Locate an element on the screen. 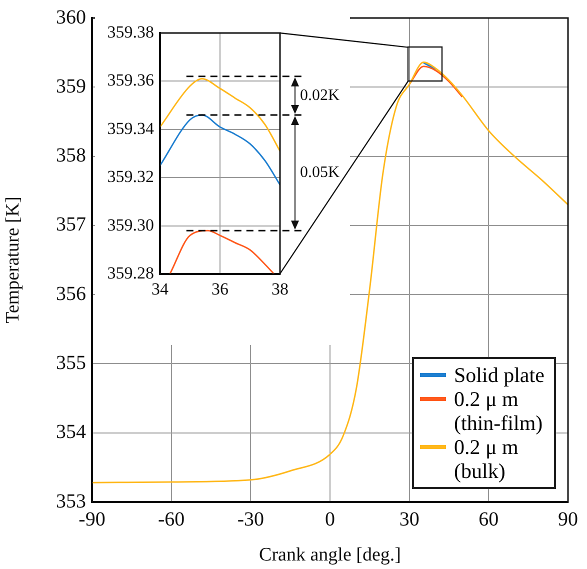 The image size is (587, 569). y-tick-label: 359.30 is located at coordinates (130, 224).